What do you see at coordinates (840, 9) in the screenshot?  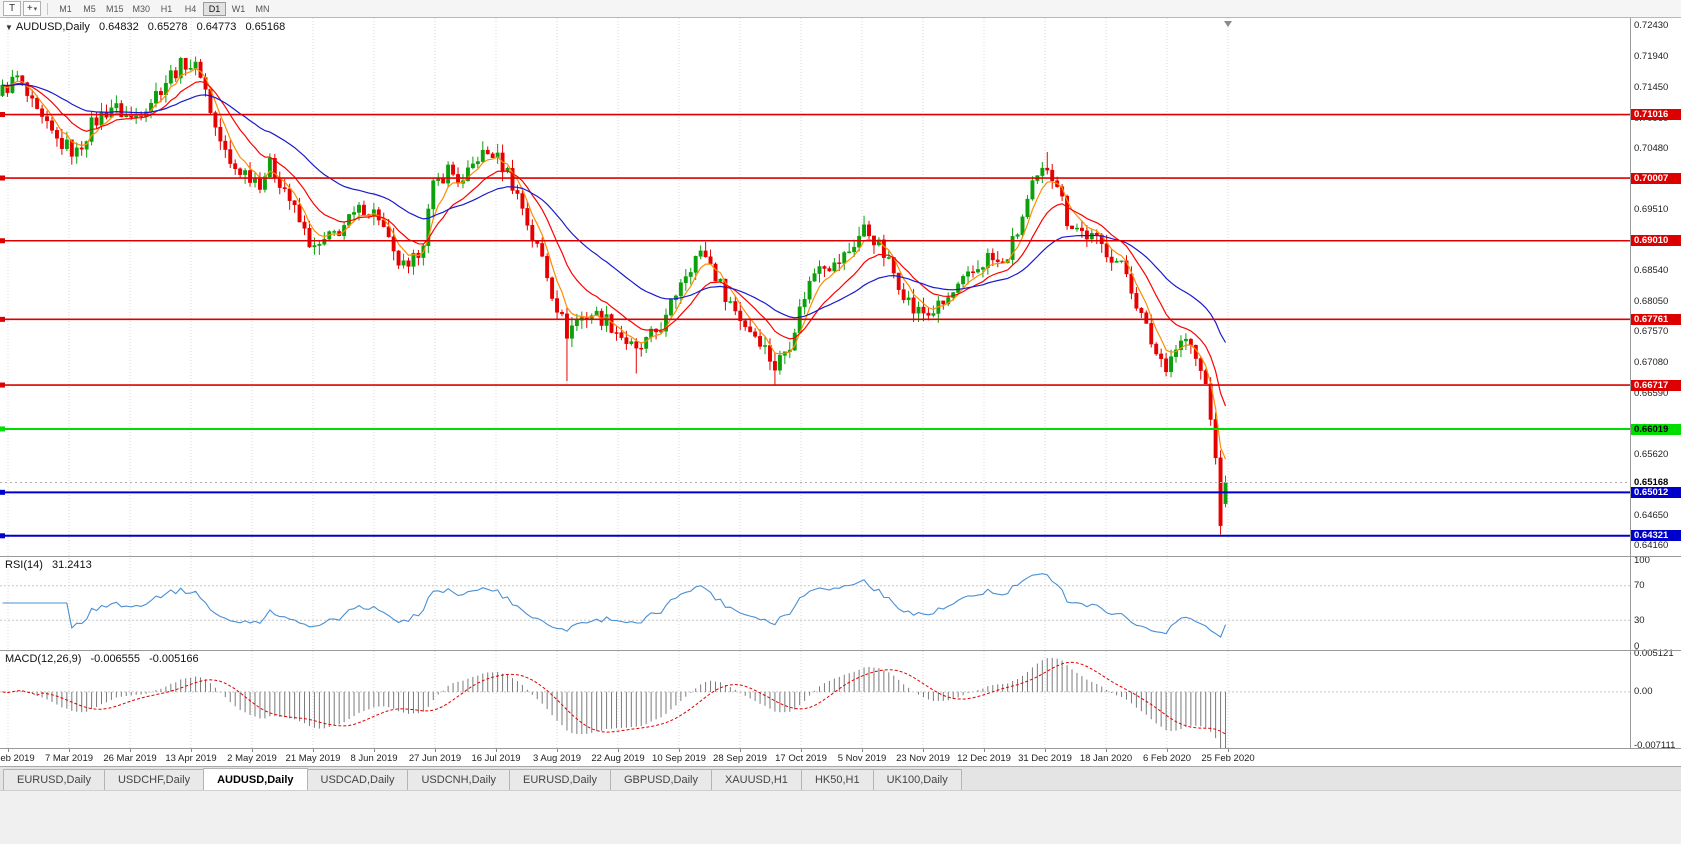 I see `toolbar: T + ▾ M1 M5 M15 M30 H1 H4 D1 W1 MN` at bounding box center [840, 9].